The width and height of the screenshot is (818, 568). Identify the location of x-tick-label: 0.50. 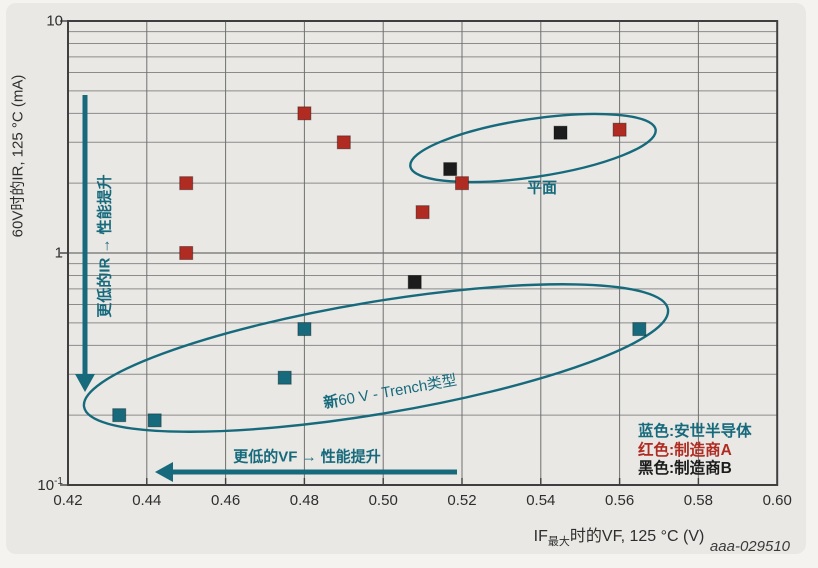
(383, 500).